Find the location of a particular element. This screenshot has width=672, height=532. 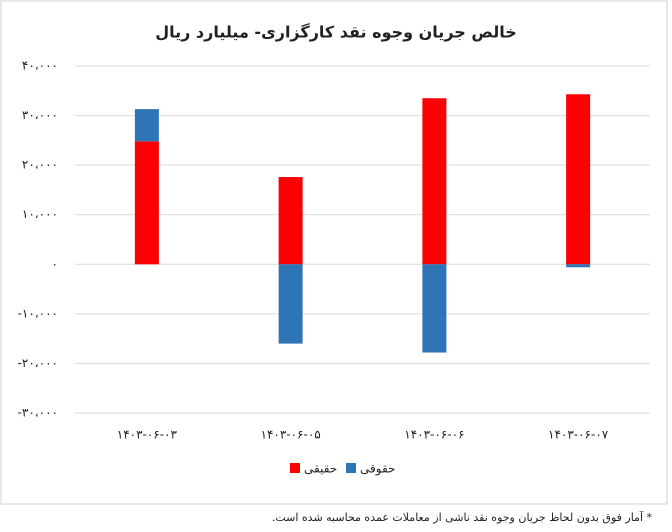

y-tick-label: ۰ is located at coordinates (55, 264).